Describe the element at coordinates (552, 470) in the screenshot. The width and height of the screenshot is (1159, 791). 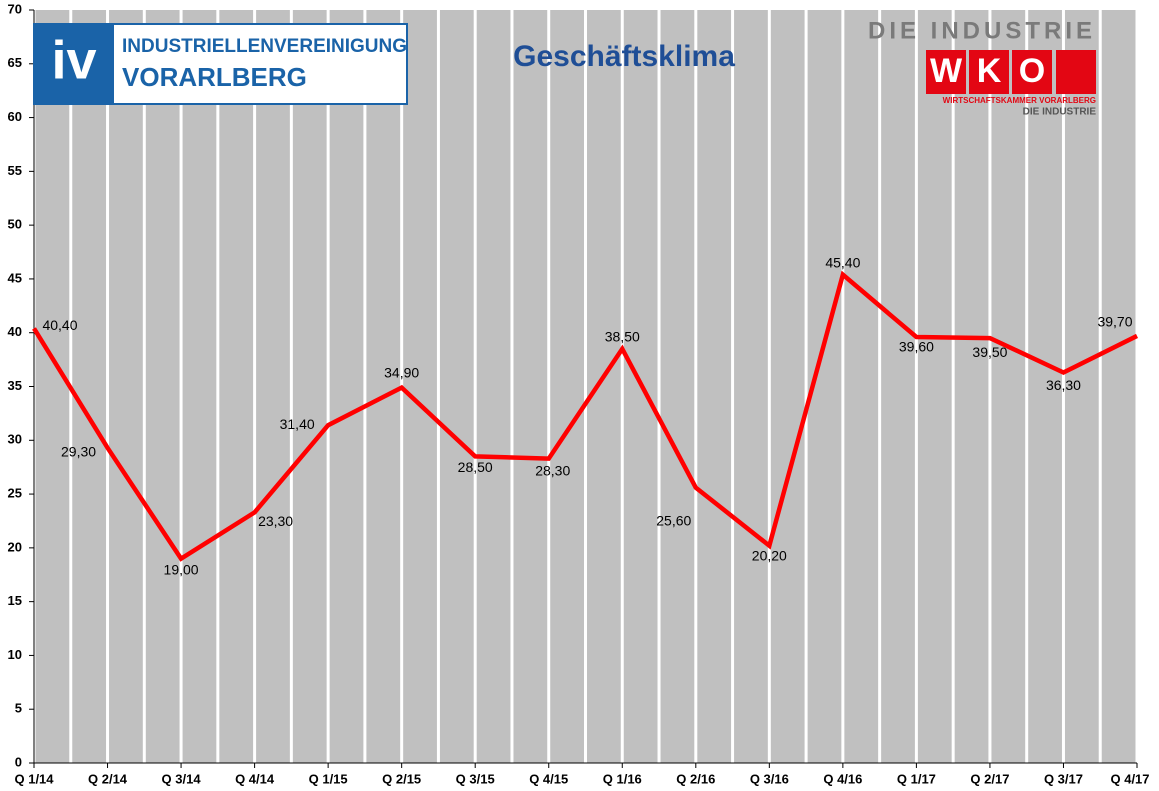
I see `data-label: 28,30` at that location.